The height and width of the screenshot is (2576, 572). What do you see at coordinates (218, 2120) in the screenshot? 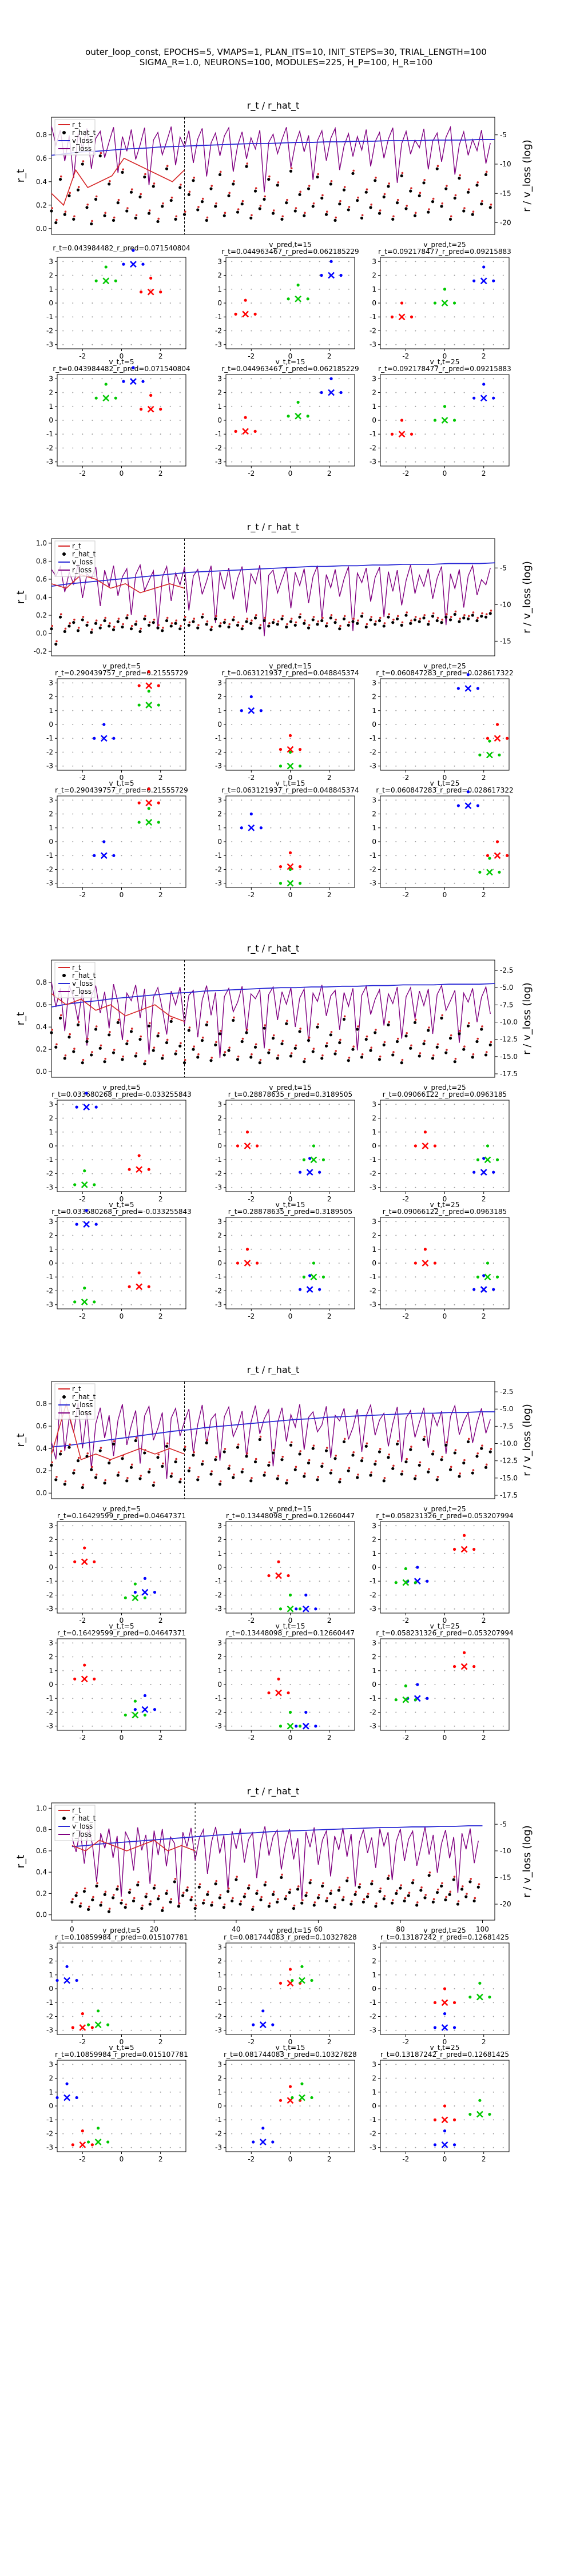
I see `subplot-y-tick-label: -1` at bounding box center [218, 2120].